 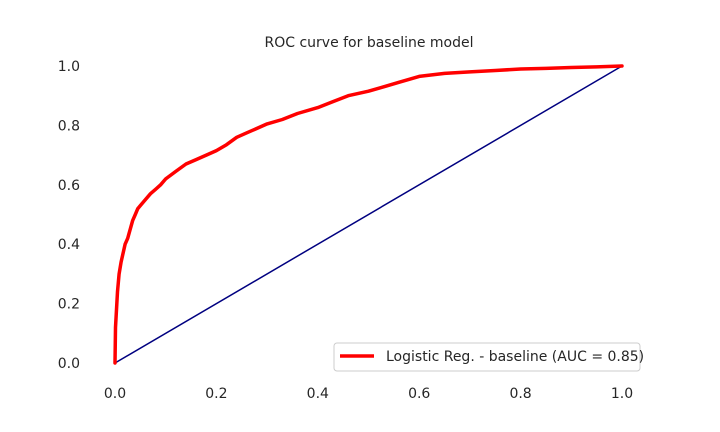 I want to click on chart-title: ROC curve for baseline model, so click(x=368, y=43).